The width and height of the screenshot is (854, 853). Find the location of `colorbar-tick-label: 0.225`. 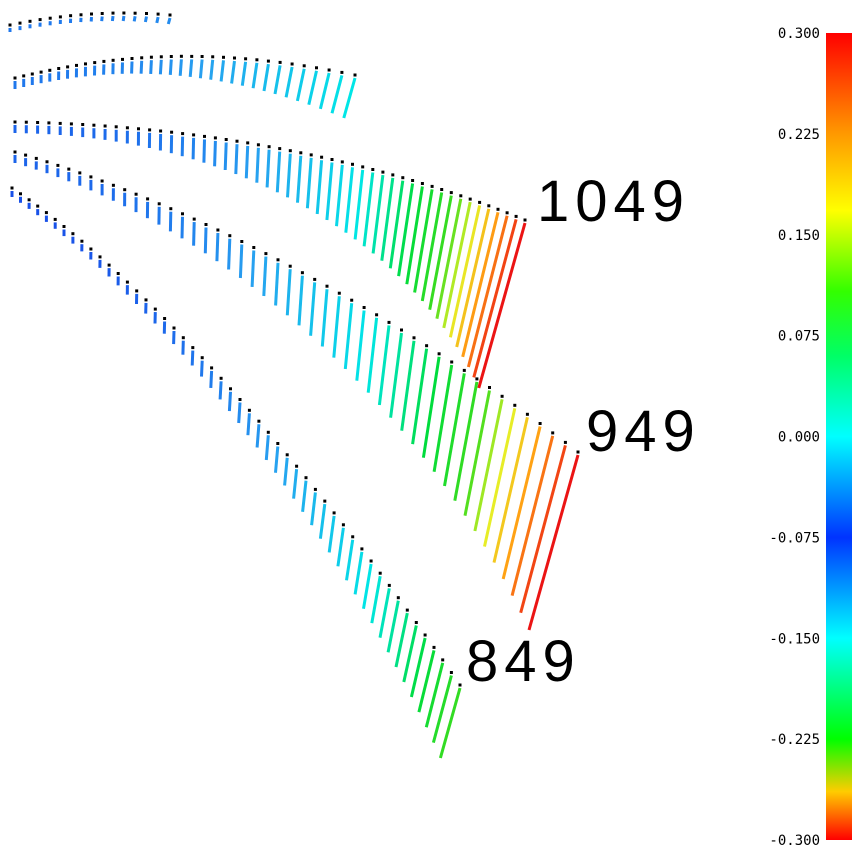

colorbar-tick-label: 0.225 is located at coordinates (799, 135).